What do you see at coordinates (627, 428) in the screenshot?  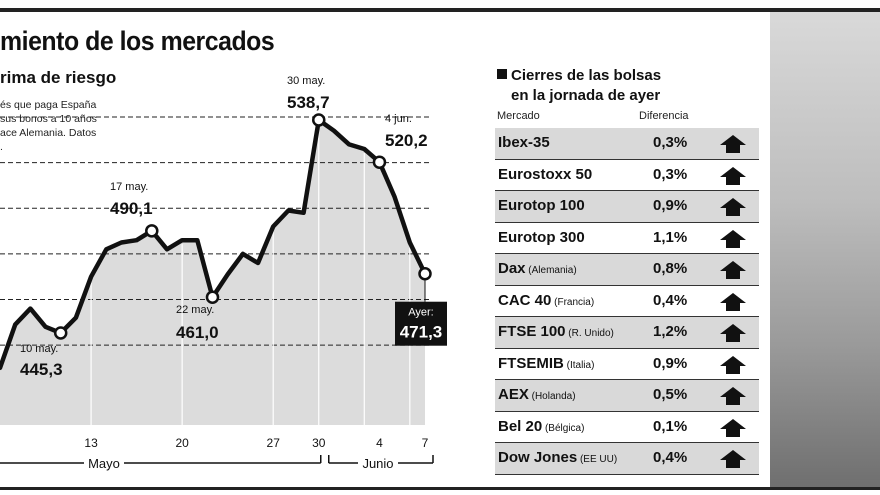 I see `table-row: Bel 20 (Bélgica) 0,1%` at bounding box center [627, 428].